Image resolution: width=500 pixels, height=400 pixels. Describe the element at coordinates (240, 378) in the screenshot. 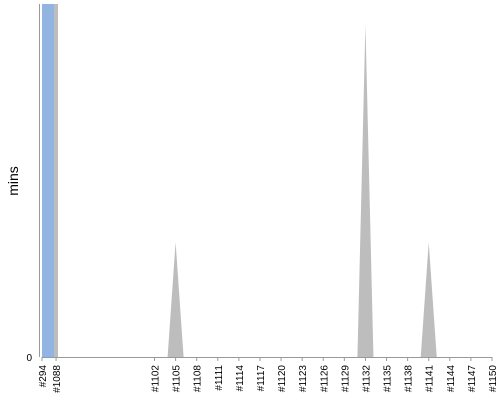

I see `x-tick-label-#1114: #1114` at that location.